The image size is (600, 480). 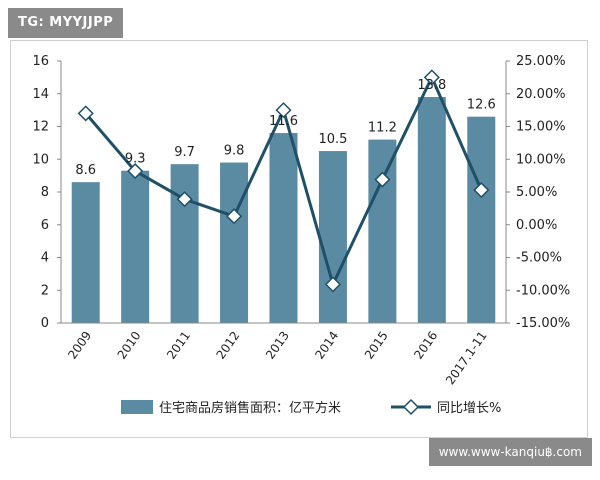 I want to click on x-tick-label: 2010, so click(x=129, y=345).